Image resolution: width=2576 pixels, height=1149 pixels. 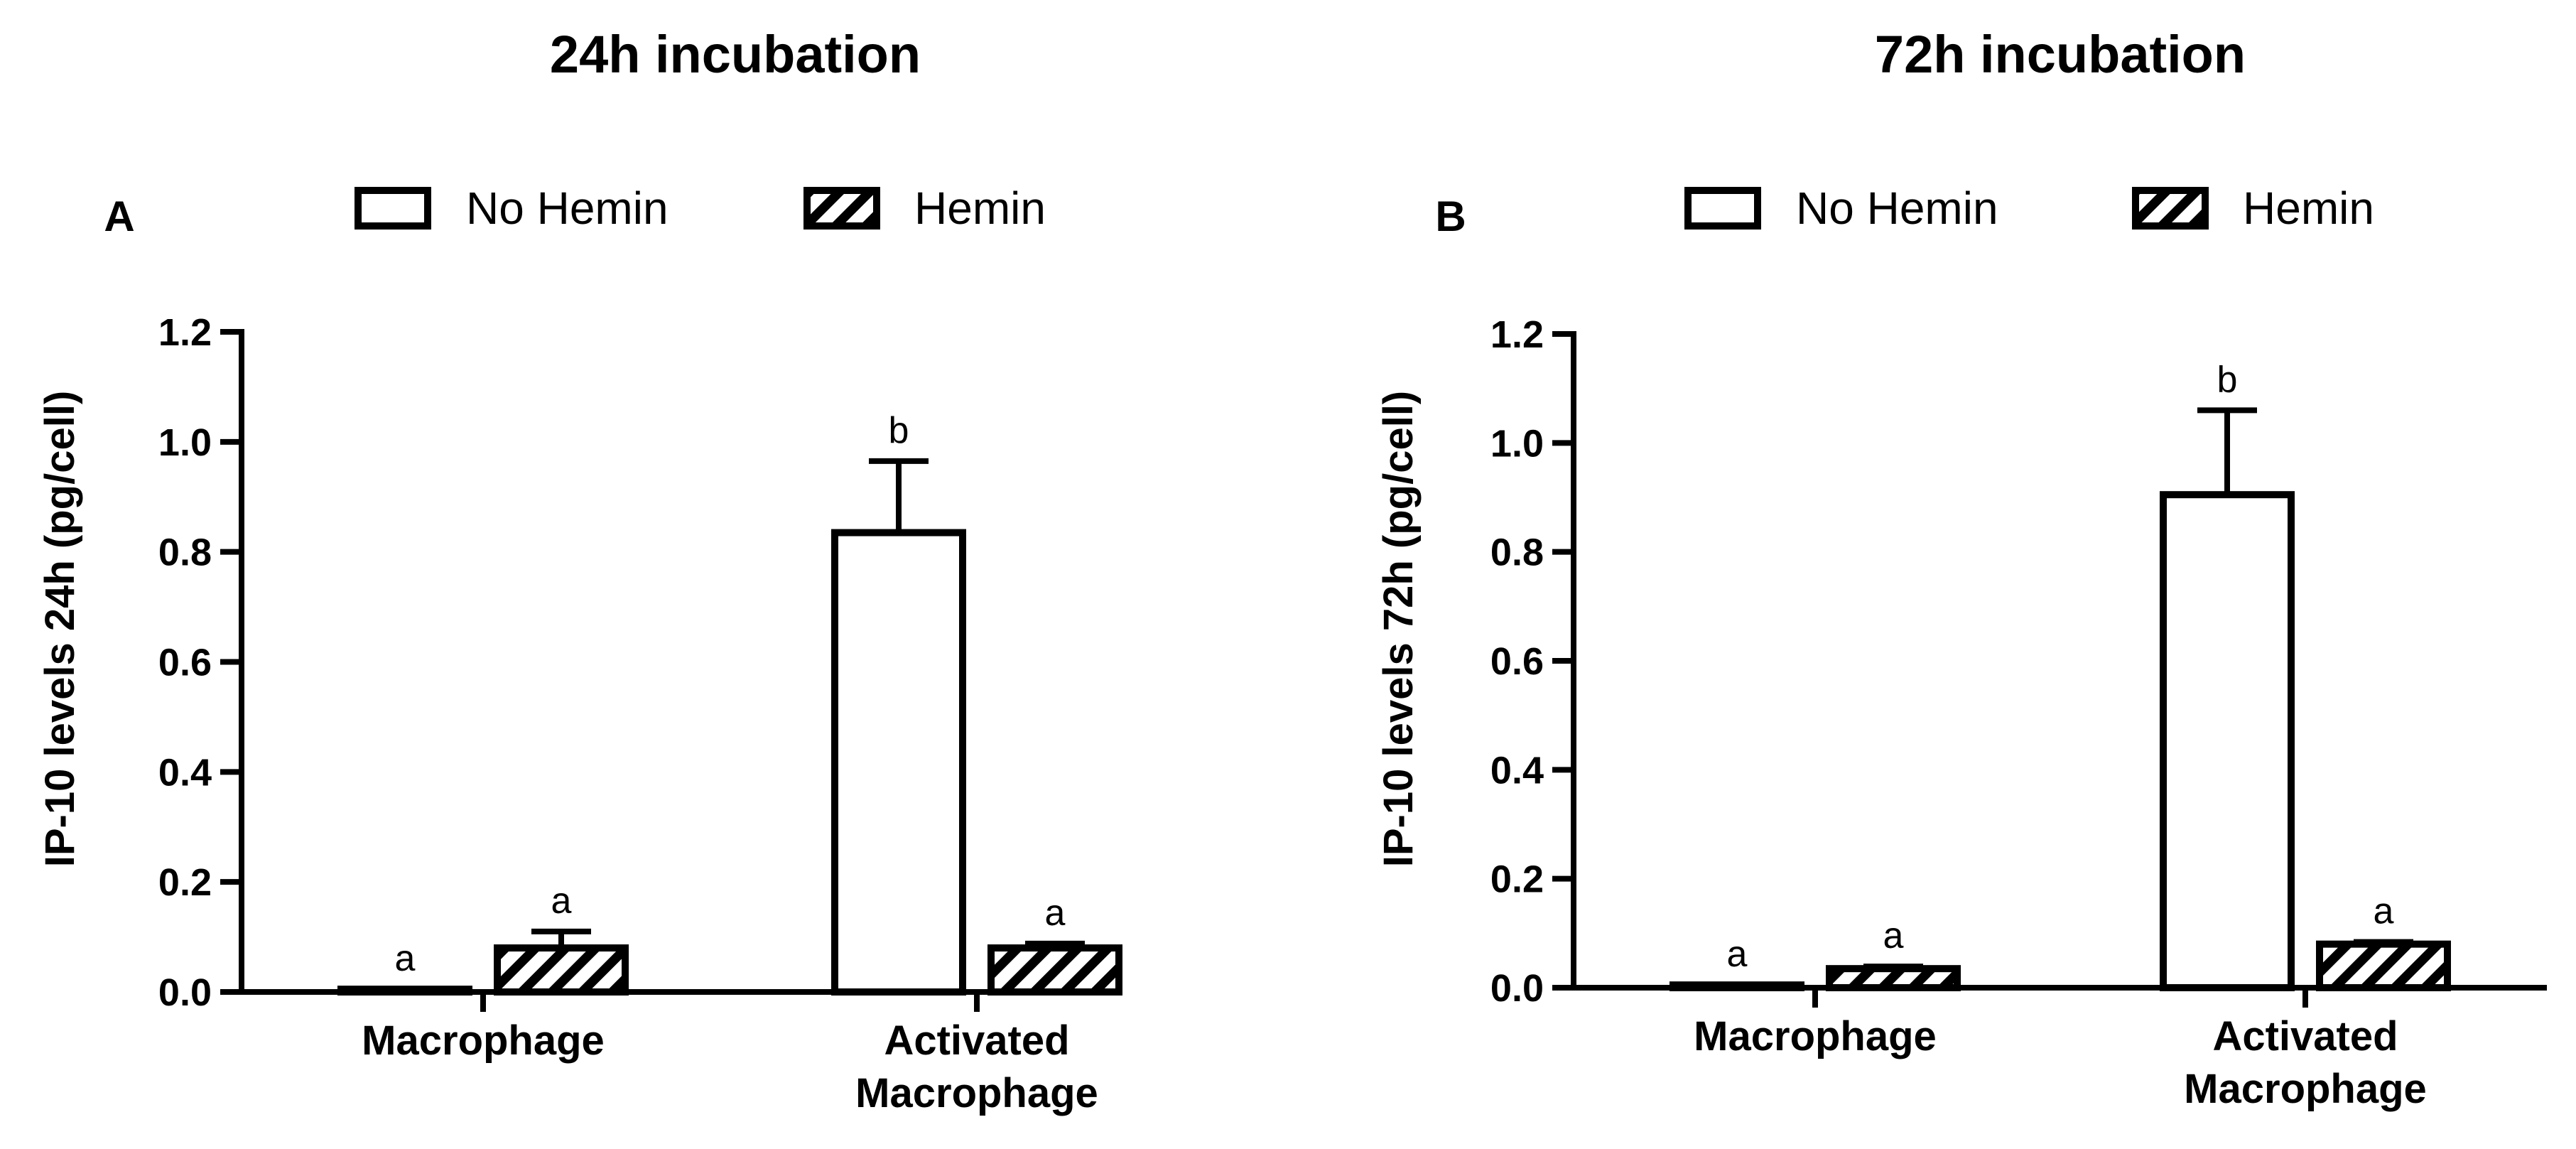 I want to click on legend-no-hemin-label-b: No Hemin, so click(x=1897, y=208).